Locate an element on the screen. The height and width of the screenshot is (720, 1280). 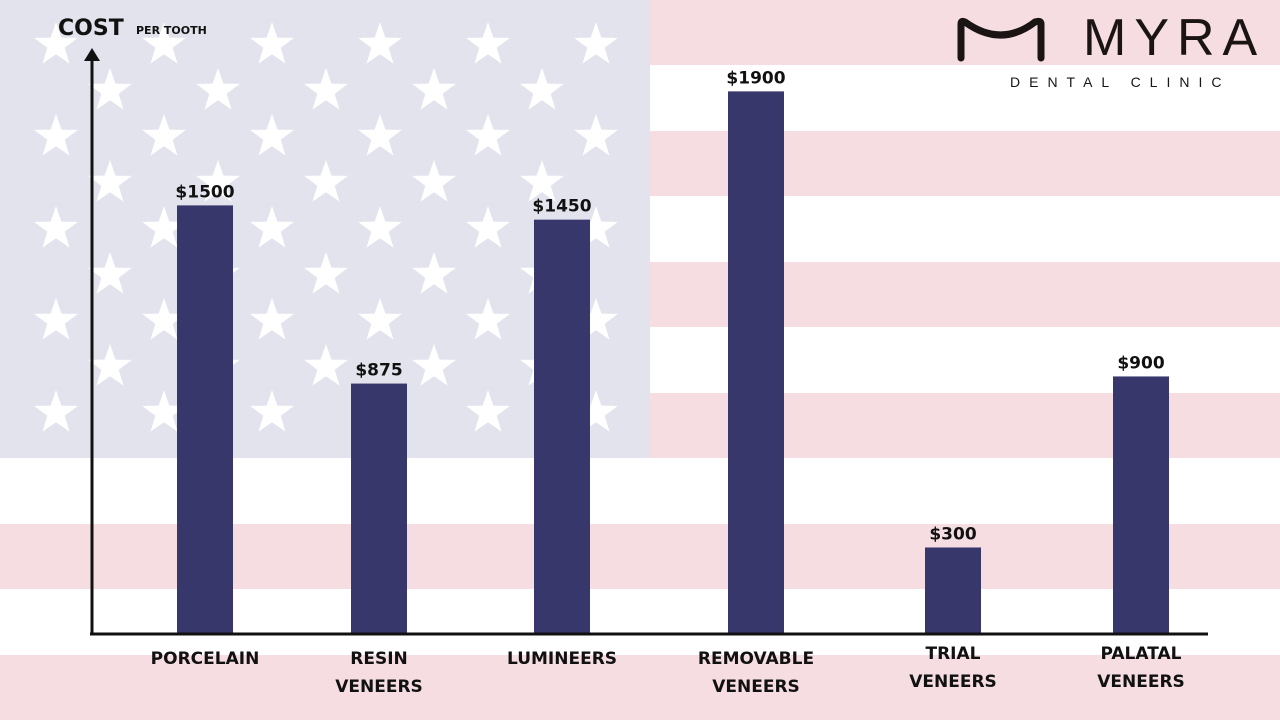
y-axis-arrow-icon is located at coordinates (92, 54).